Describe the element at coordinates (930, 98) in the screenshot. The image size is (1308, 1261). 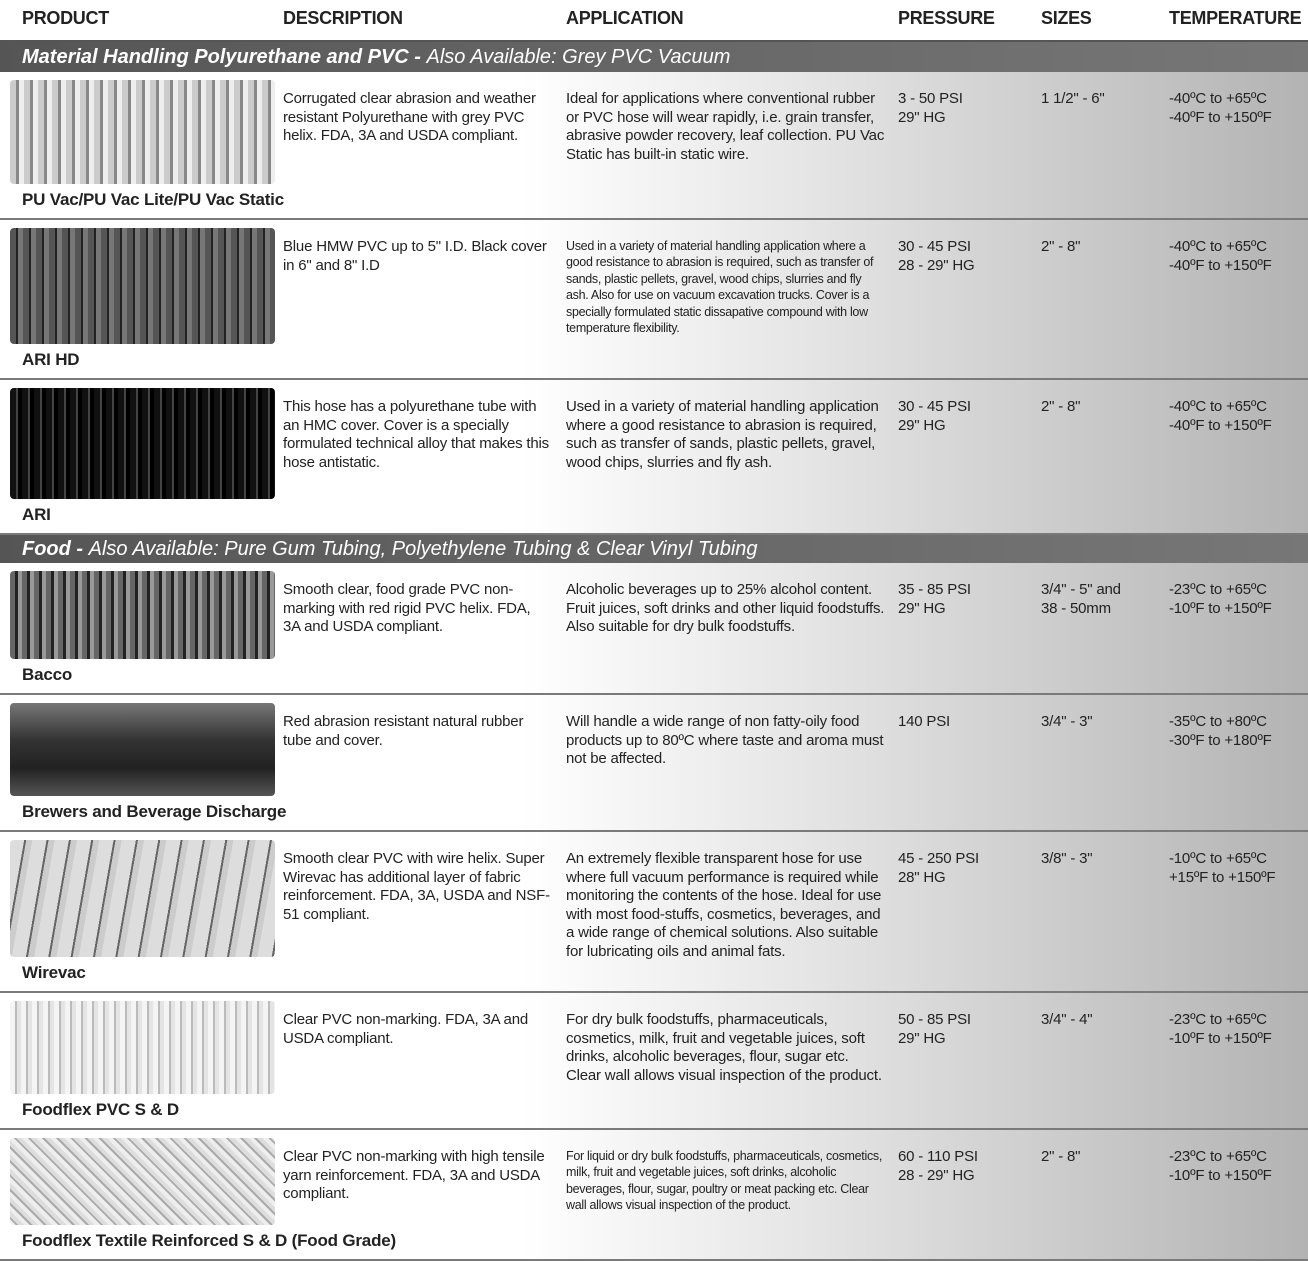
I see `pressure-line: 3 - 50 PSI` at that location.